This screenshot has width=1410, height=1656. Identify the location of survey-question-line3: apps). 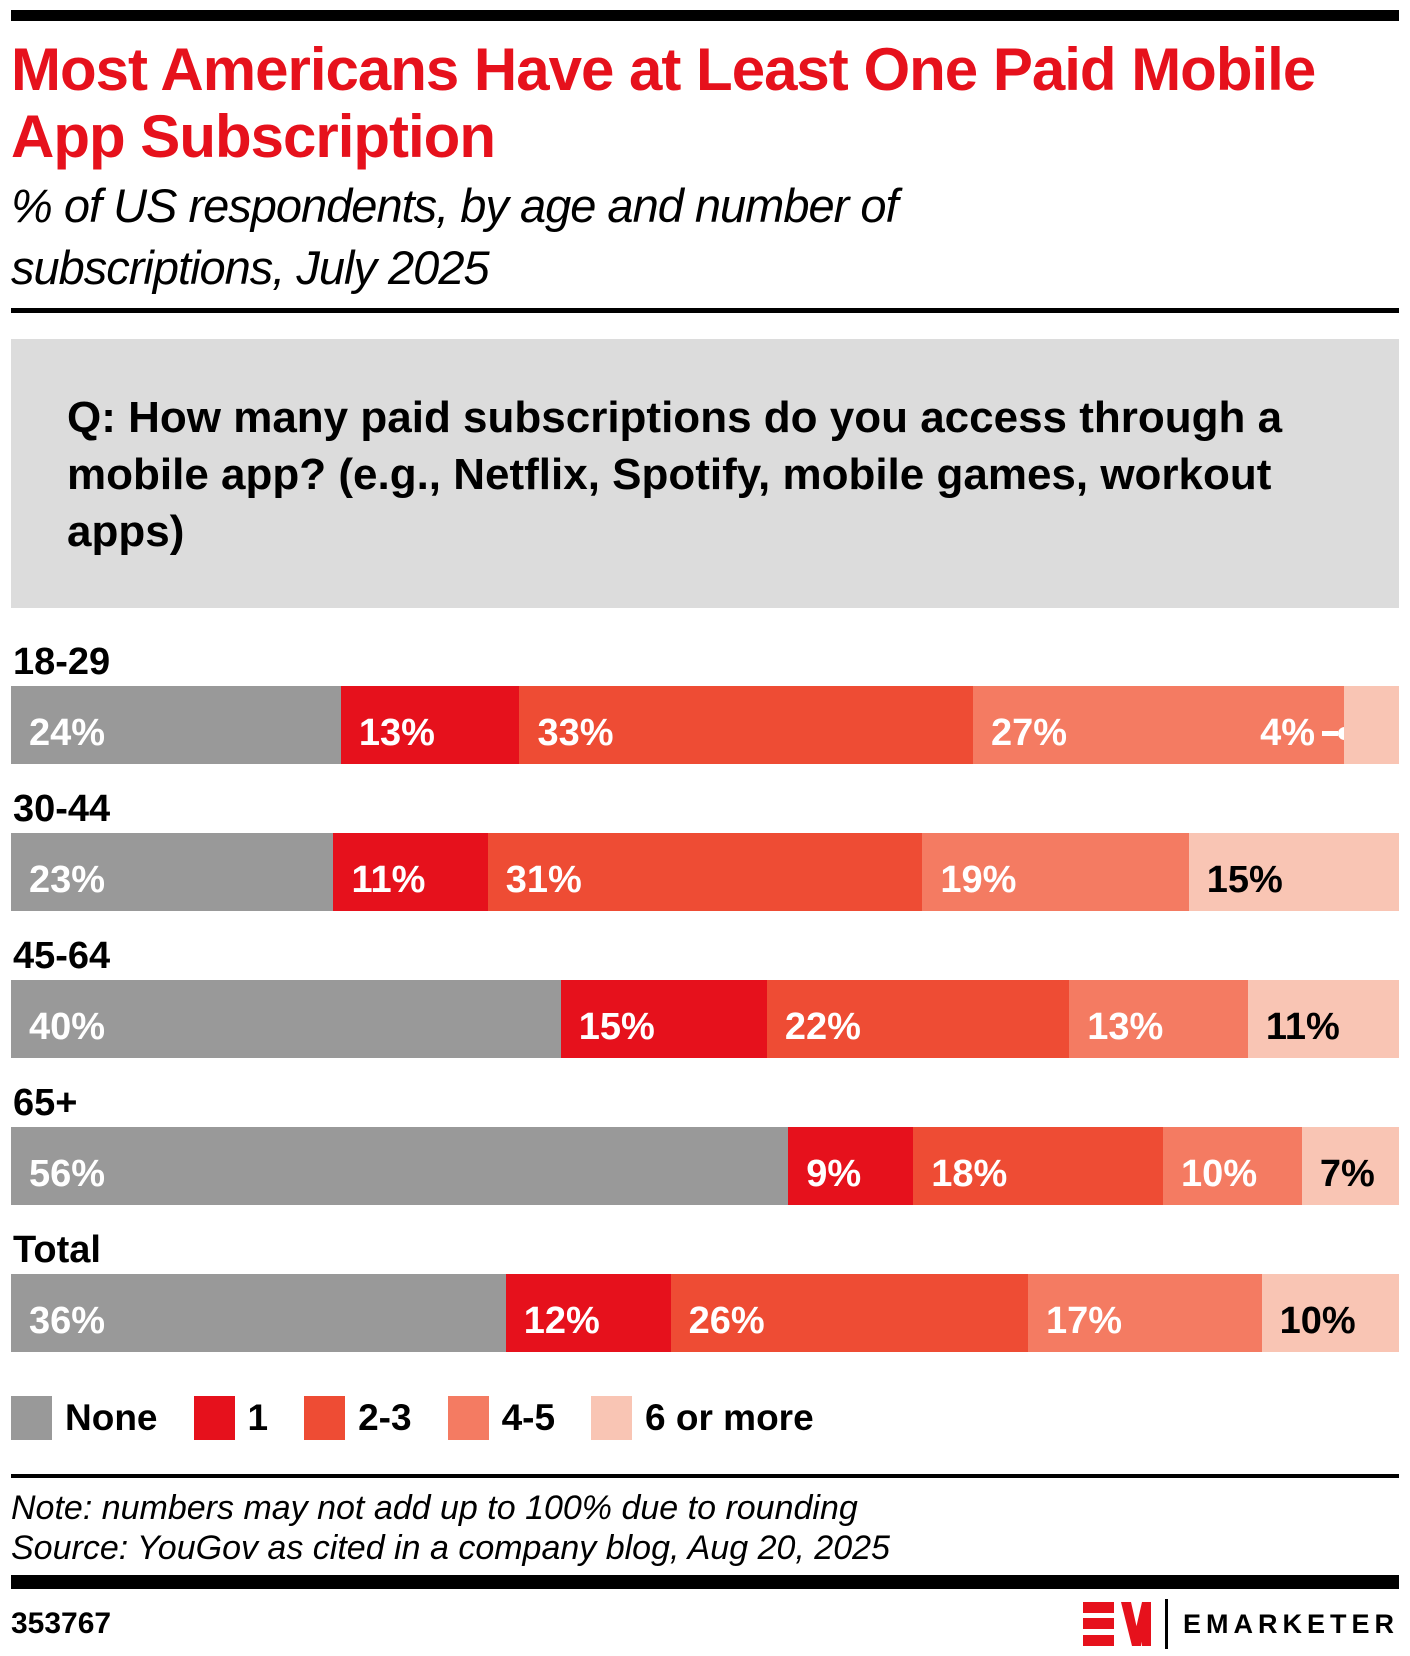
(126, 531).